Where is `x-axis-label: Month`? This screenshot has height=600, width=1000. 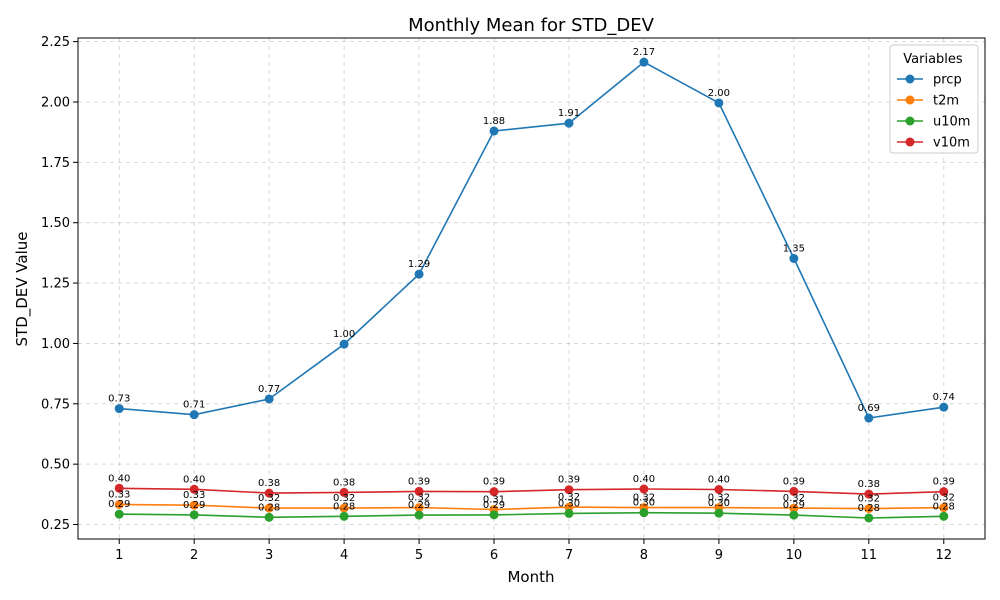
x-axis-label: Month is located at coordinates (530, 577).